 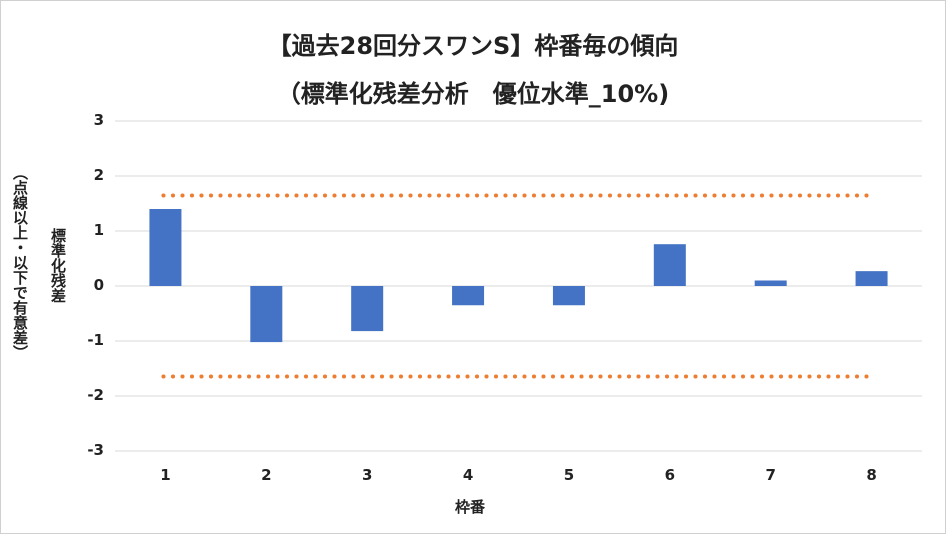 I want to click on y-tick-label: 3, so click(x=98, y=120).